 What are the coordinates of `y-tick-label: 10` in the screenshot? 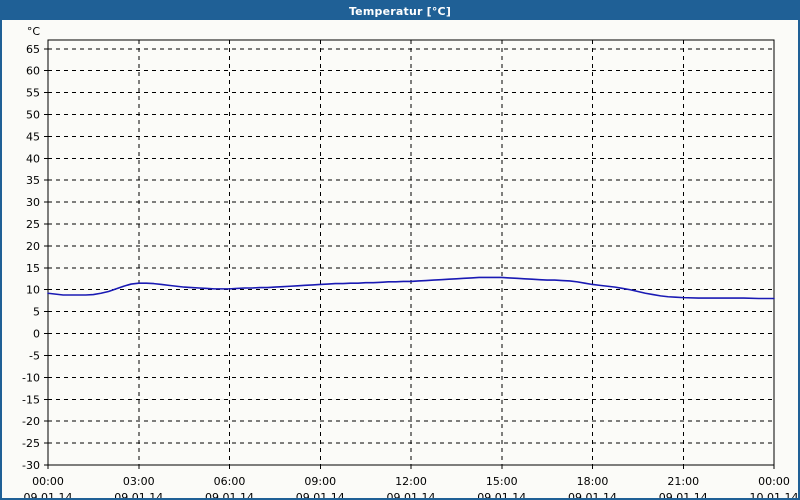 It's located at (33, 290).